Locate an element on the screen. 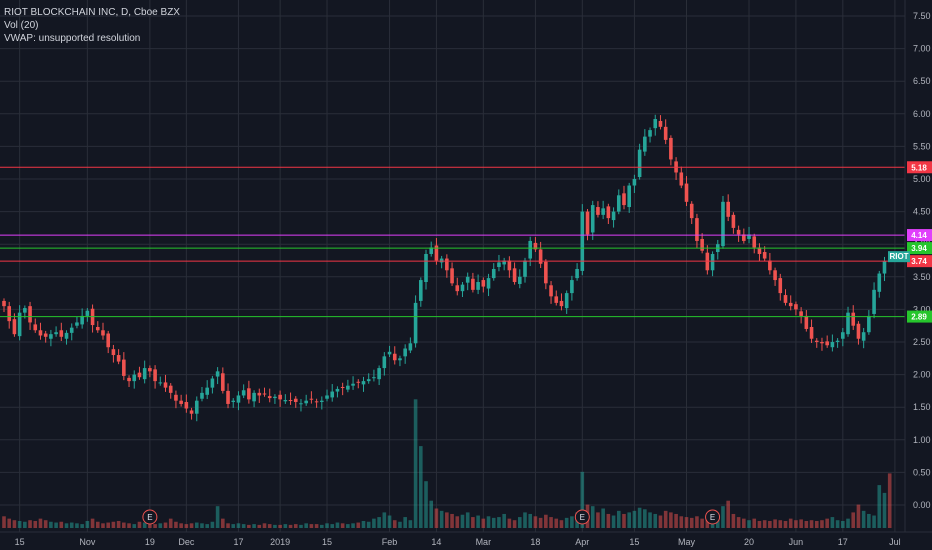 Image resolution: width=932 pixels, height=550 pixels. y-tick-label: 6.50 is located at coordinates (922, 81).